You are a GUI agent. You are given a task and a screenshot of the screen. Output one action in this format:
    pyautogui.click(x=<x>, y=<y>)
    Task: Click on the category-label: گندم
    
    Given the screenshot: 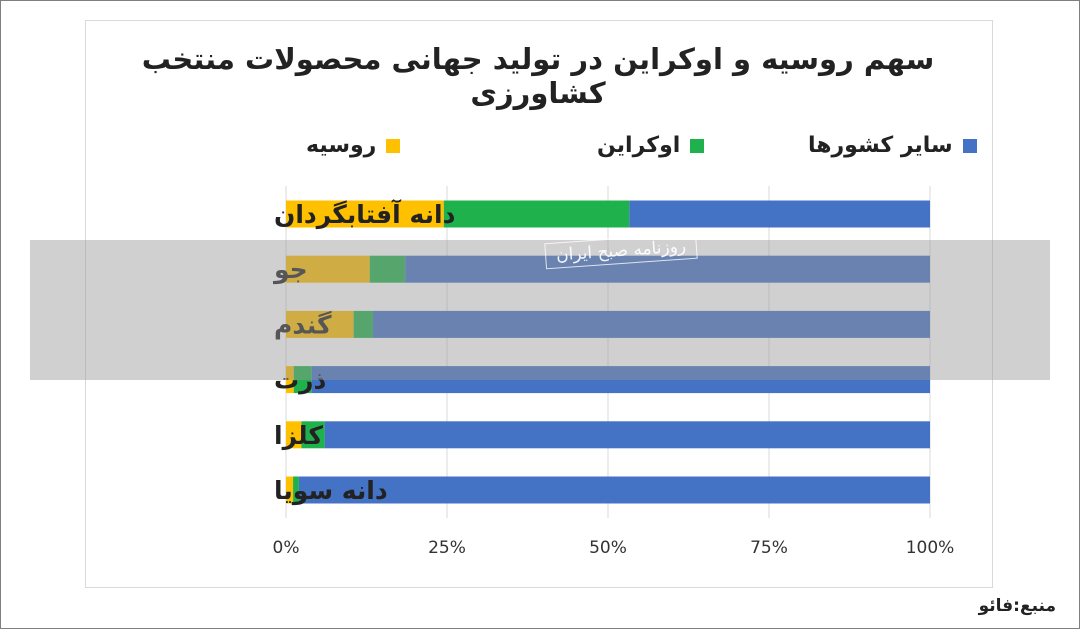 What is the action you would take?
    pyautogui.click(x=303, y=324)
    